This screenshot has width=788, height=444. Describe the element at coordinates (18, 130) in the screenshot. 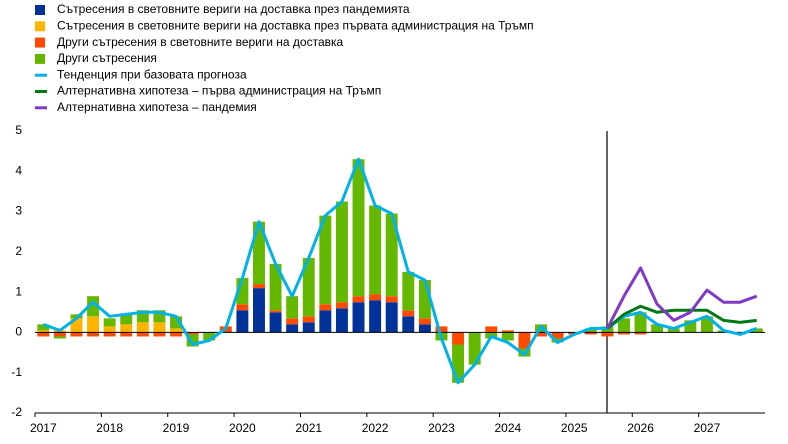

I see `y-tick-label: 5` at that location.